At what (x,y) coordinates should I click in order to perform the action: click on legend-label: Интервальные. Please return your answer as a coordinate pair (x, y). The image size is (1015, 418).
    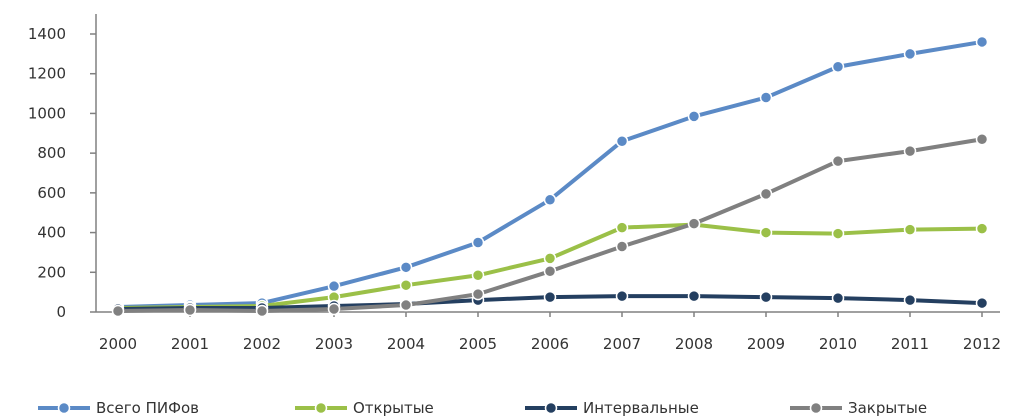
    Looking at the image, I should click on (641, 408).